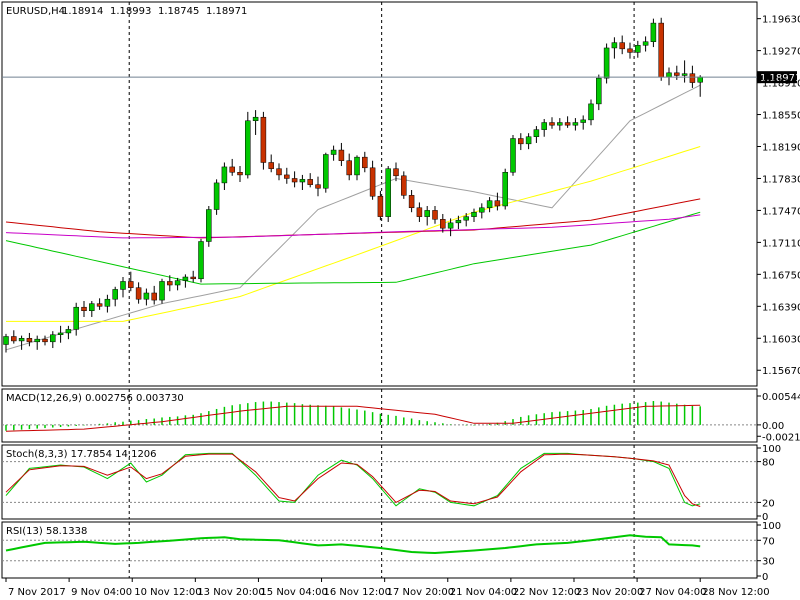 The width and height of the screenshot is (800, 600). What do you see at coordinates (781, 339) in the screenshot?
I see `price-y-tick-label: 1.16030` at bounding box center [781, 339].